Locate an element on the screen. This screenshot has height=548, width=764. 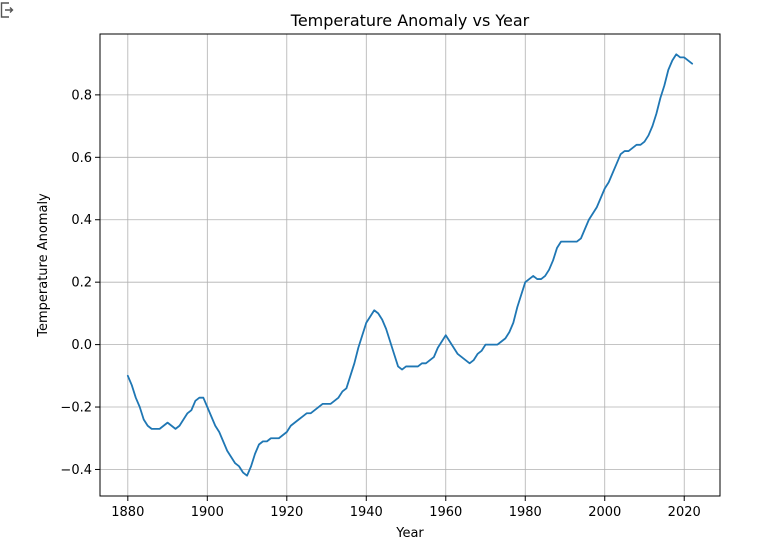
x-axis-label: Year is located at coordinates (409, 533).